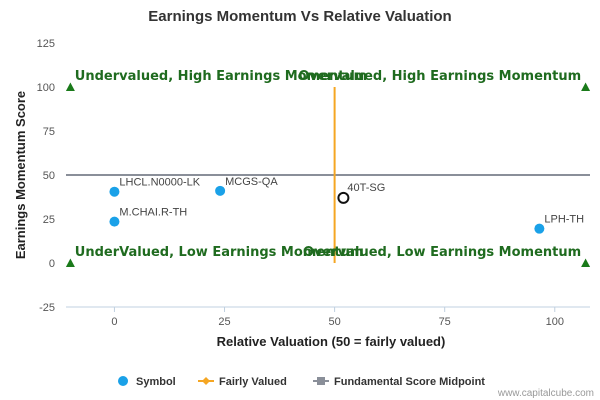 Image resolution: width=600 pixels, height=400 pixels. Describe the element at coordinates (224, 322) in the screenshot. I see `x-tick-label: 25` at that location.